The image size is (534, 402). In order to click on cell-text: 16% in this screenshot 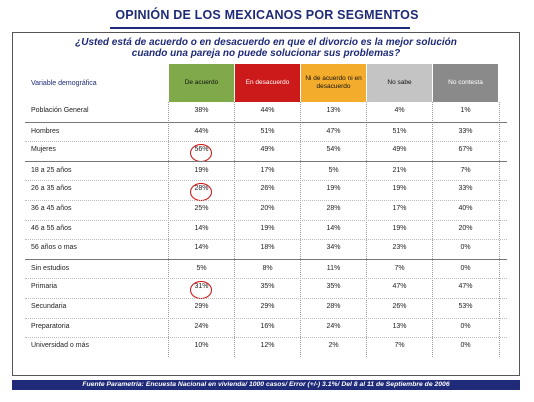, I will do `click(267, 326)`.